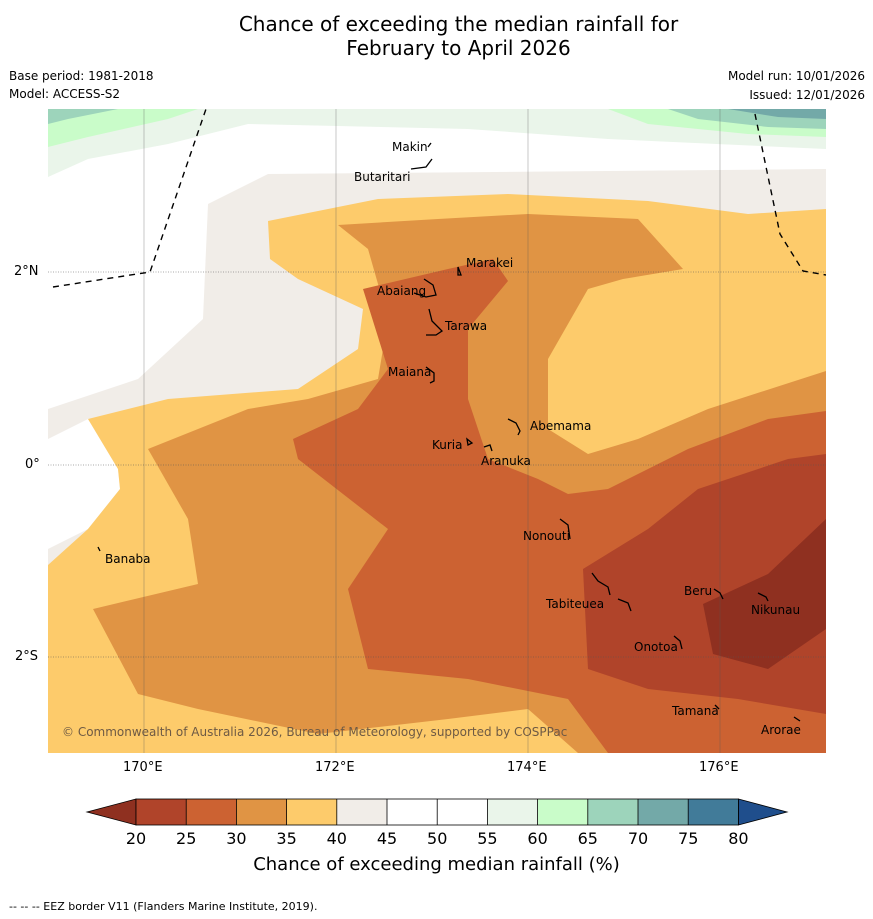 The image size is (873, 919). I want to click on colorbar-title: Chance of exceeding median rainfall (%), so click(436, 864).